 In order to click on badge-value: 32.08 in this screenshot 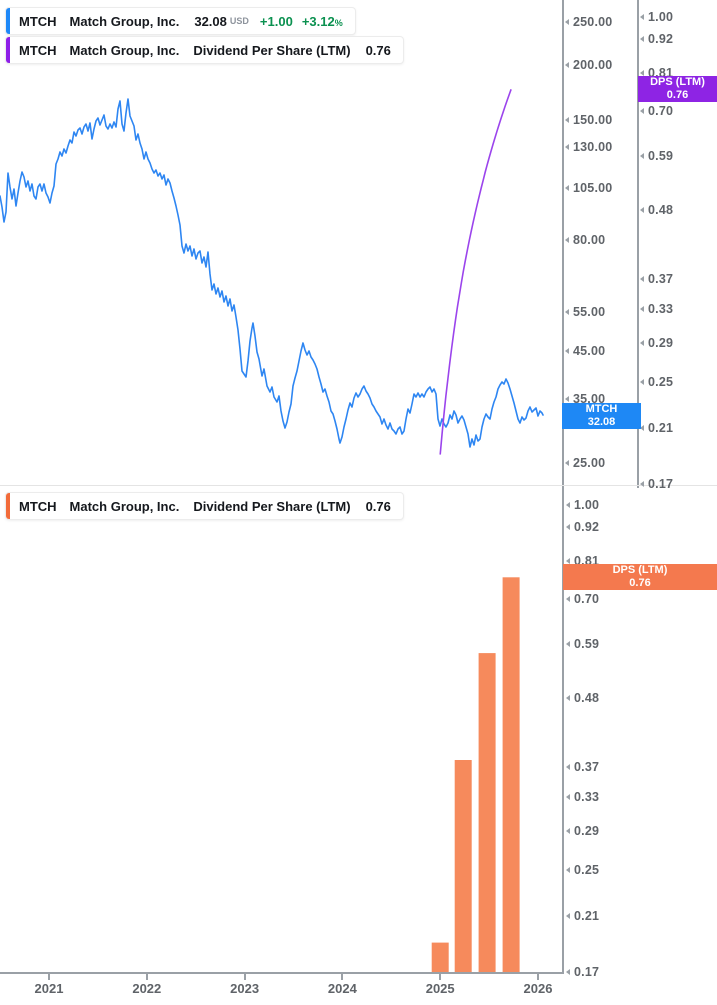, I will do `click(601, 422)`.